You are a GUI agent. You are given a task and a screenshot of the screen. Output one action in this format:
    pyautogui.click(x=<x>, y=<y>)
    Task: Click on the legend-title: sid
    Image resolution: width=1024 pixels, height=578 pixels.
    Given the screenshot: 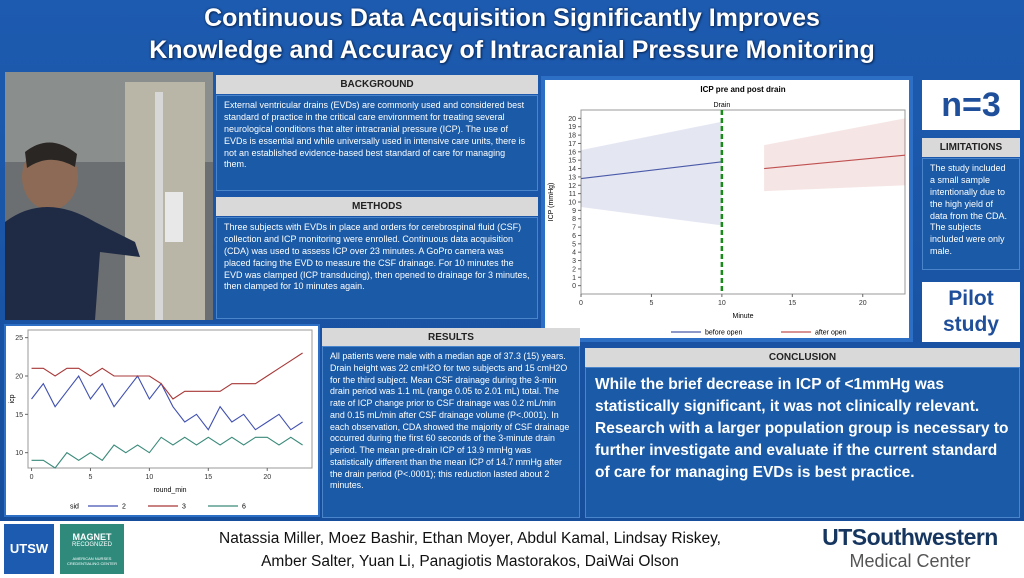 What is the action you would take?
    pyautogui.click(x=74, y=507)
    